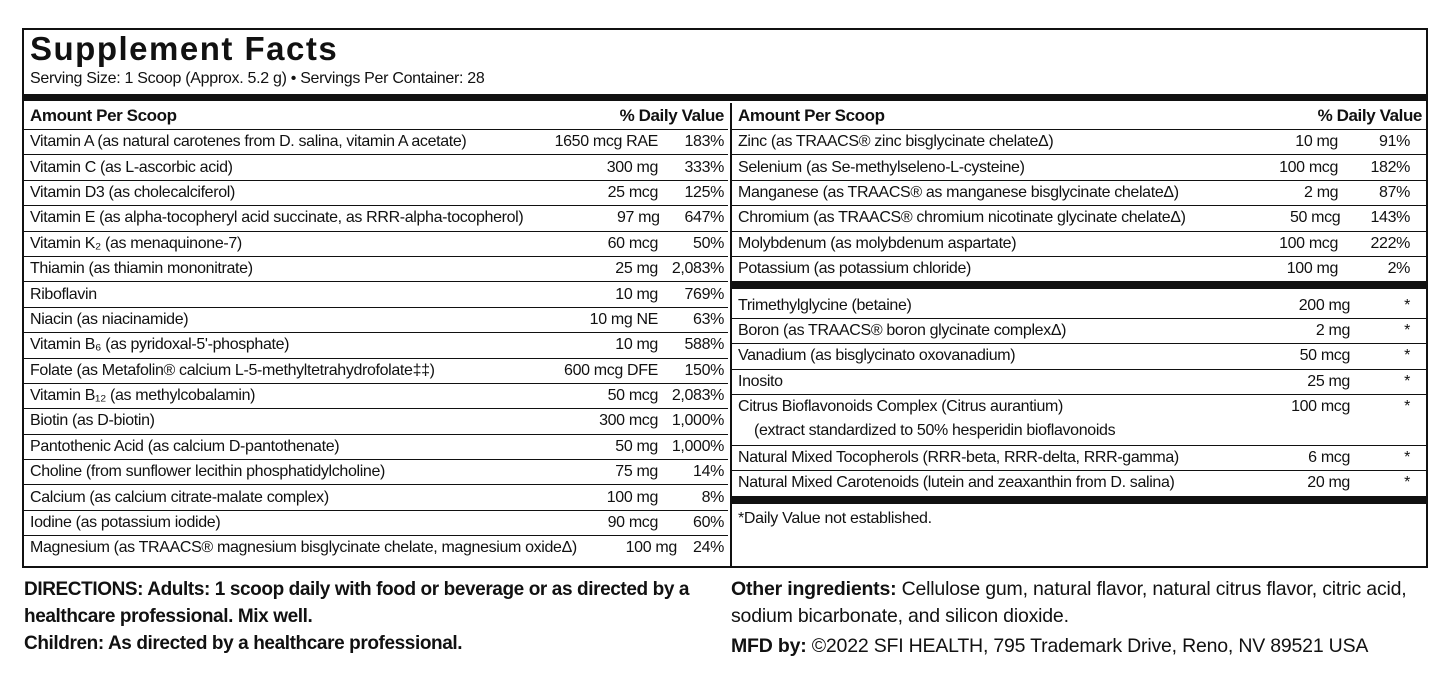 This screenshot has height=673, width=1445. I want to click on daily-value: 2%, so click(1399, 269).